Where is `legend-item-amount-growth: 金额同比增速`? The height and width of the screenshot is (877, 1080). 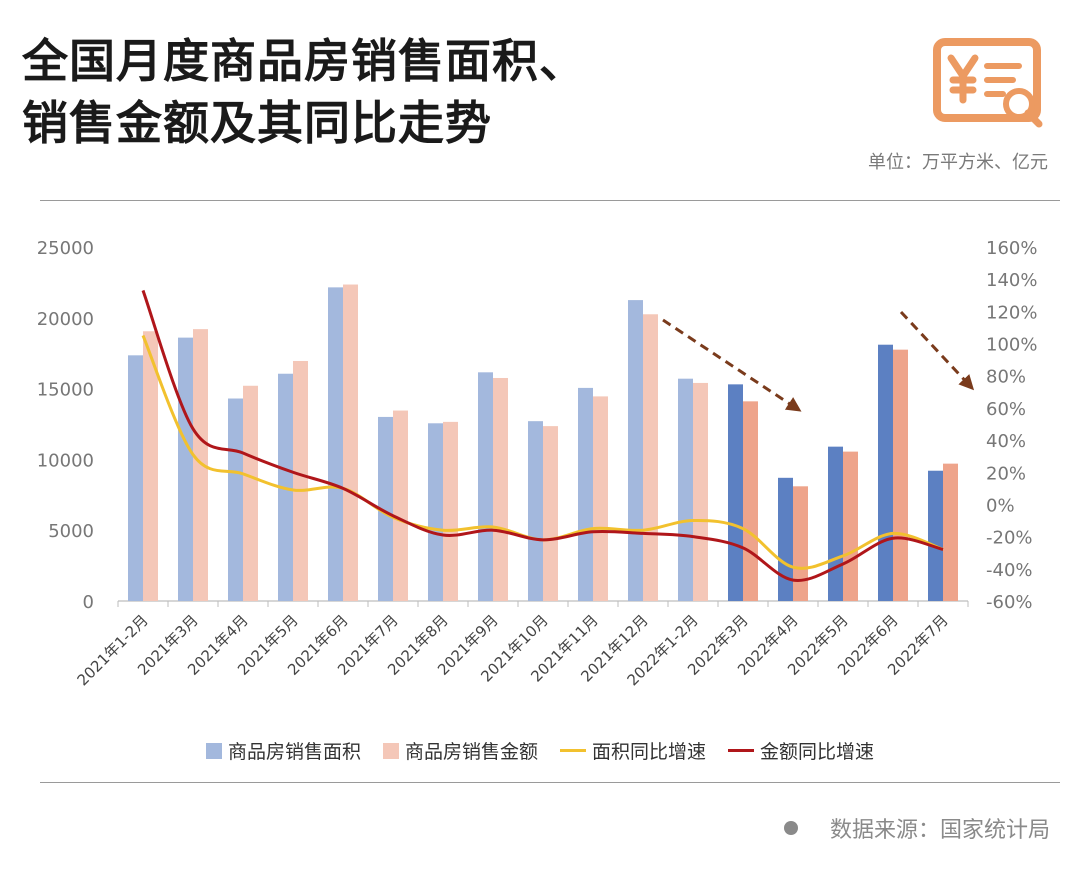
legend-item-amount-growth: 金额同比增速 is located at coordinates (801, 750).